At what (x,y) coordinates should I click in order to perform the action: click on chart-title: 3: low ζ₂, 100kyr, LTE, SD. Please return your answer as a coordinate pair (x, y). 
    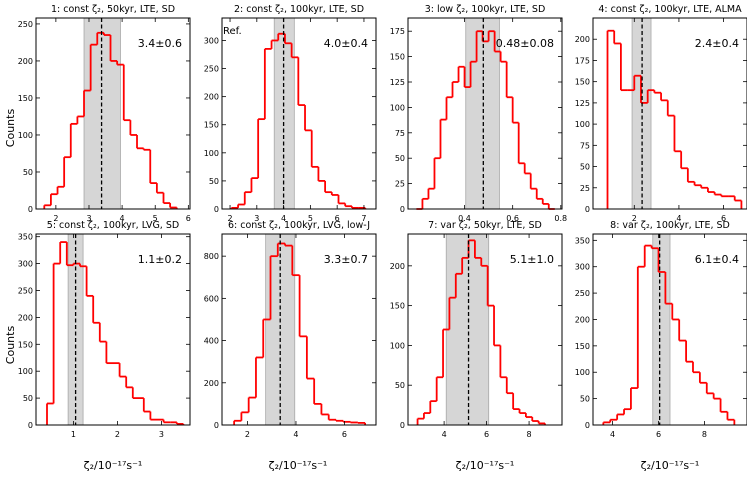
    Looking at the image, I should click on (485, 9).